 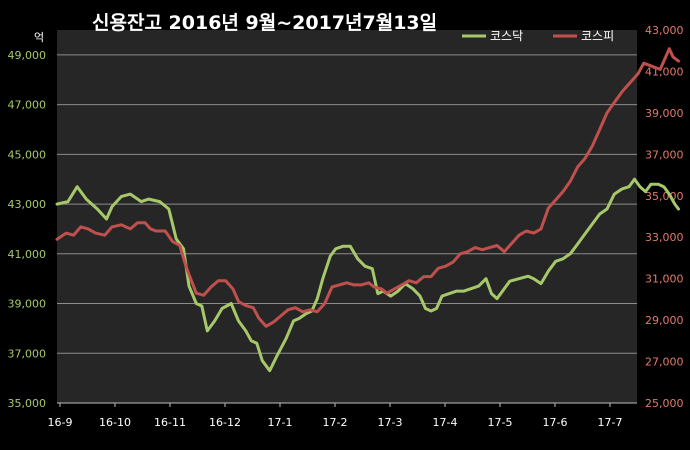 What do you see at coordinates (27, 204) in the screenshot?
I see `y-left-tick-label: 43,000` at bounding box center [27, 204].